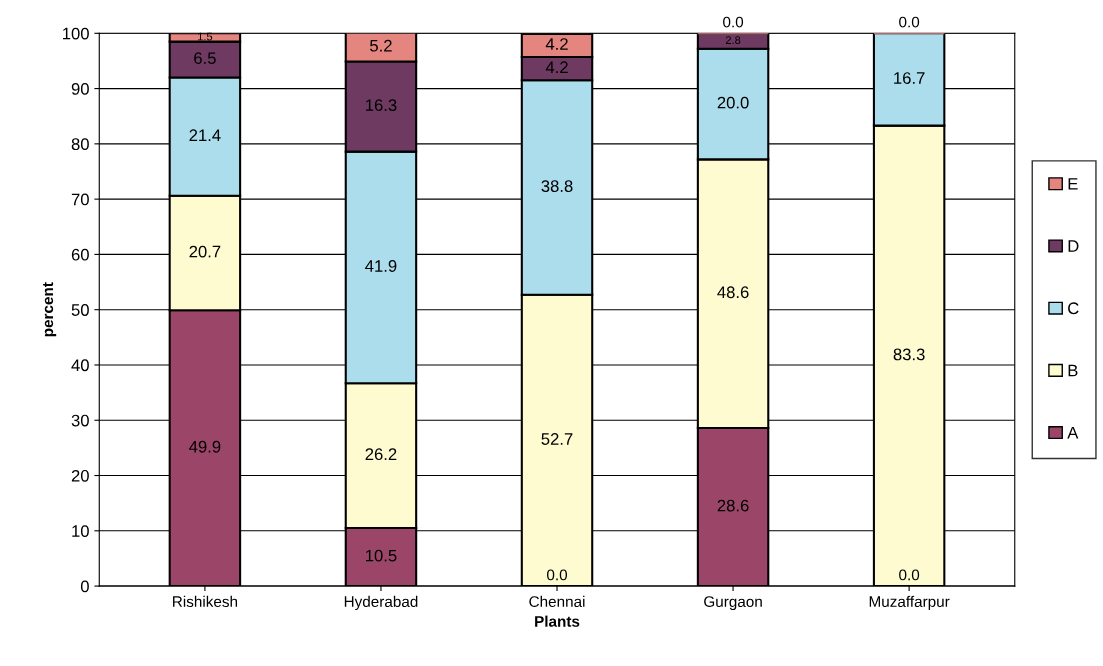 This screenshot has height=666, width=1103. I want to click on y-tick-label: 70, so click(80, 199).